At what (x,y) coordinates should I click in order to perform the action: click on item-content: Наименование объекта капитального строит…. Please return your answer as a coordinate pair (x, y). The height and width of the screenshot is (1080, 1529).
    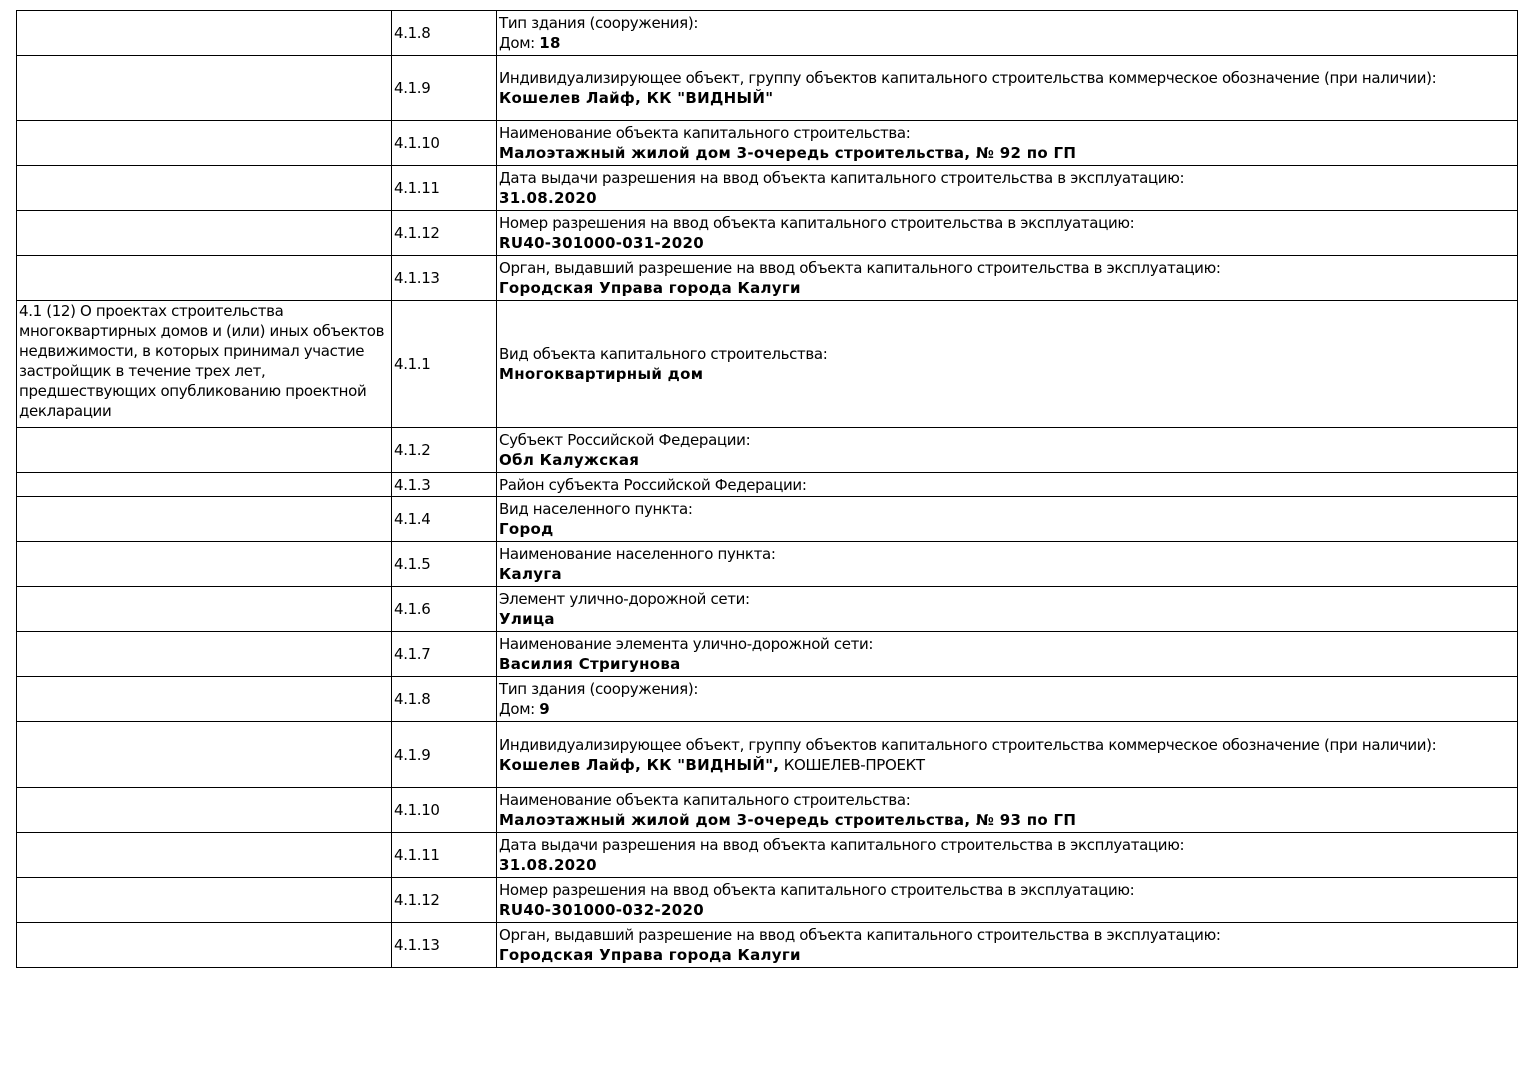
    Looking at the image, I should click on (1007, 143).